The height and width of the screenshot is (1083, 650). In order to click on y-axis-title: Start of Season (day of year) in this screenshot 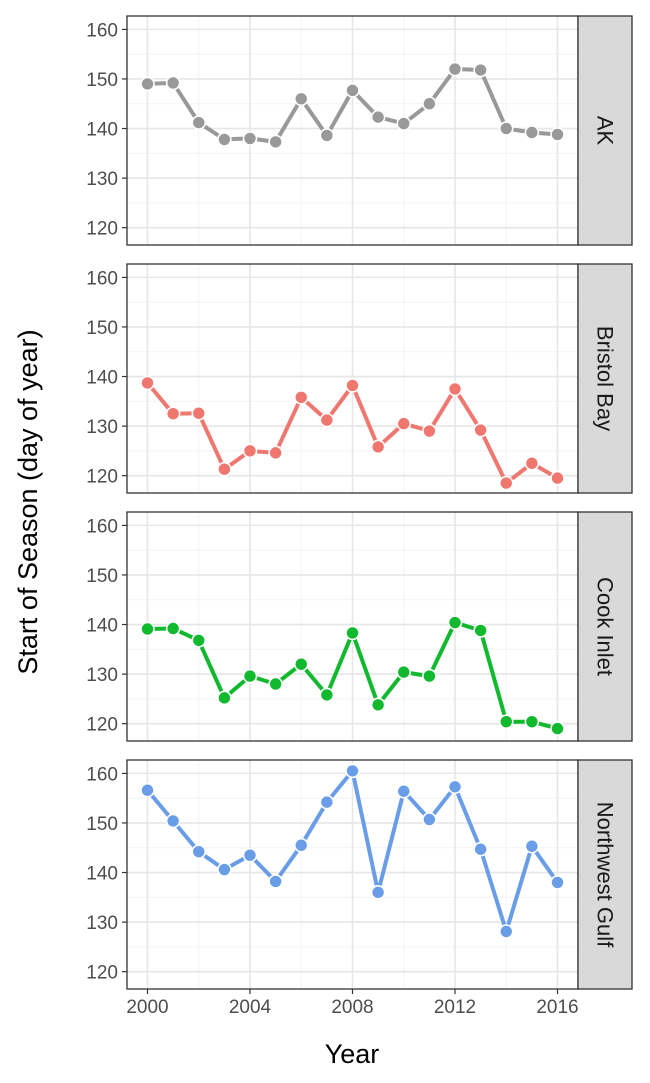, I will do `click(28, 501)`.